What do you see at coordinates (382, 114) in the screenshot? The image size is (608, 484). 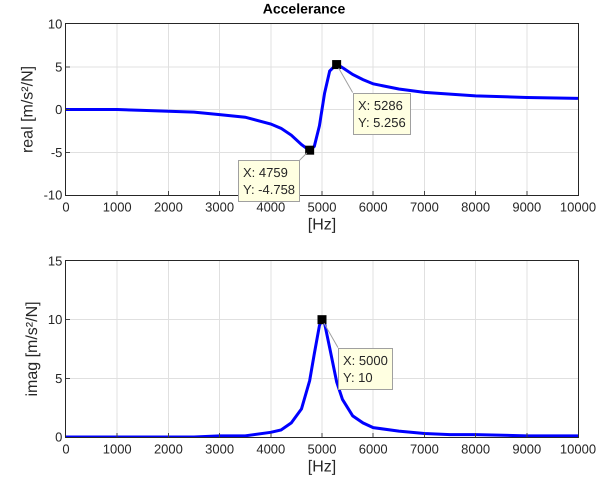 I see `annotation: X: 5286 Y: 5.256` at bounding box center [382, 114].